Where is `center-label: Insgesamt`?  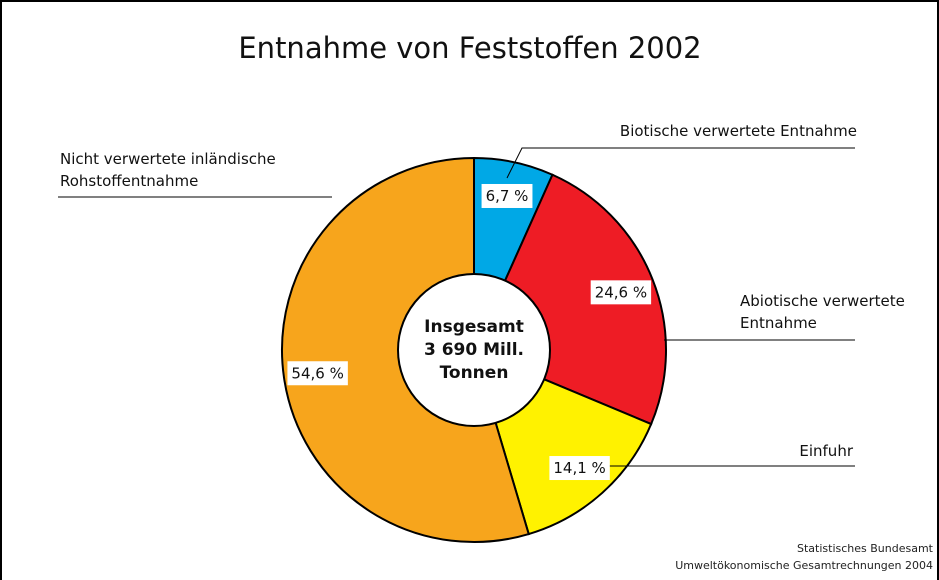
center-label: Insgesamt is located at coordinates (474, 327).